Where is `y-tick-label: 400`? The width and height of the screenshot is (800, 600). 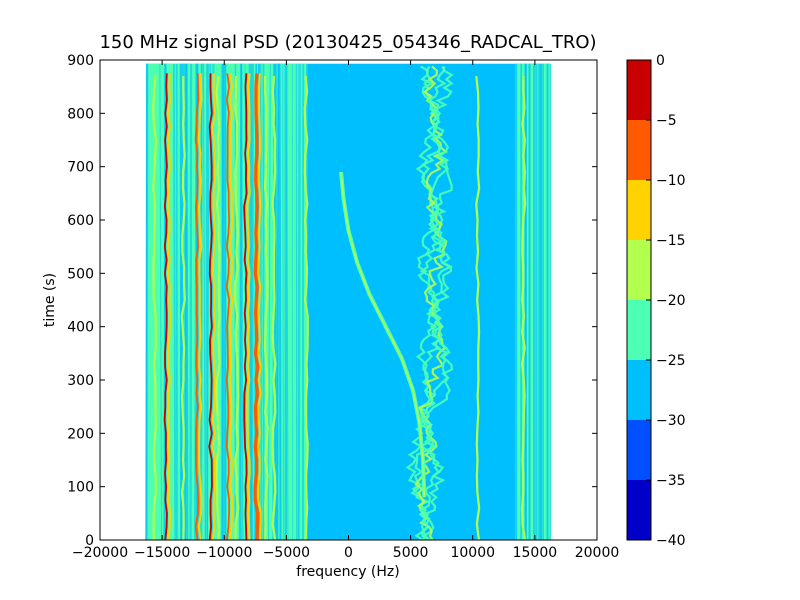 y-tick-label: 400 is located at coordinates (80, 328).